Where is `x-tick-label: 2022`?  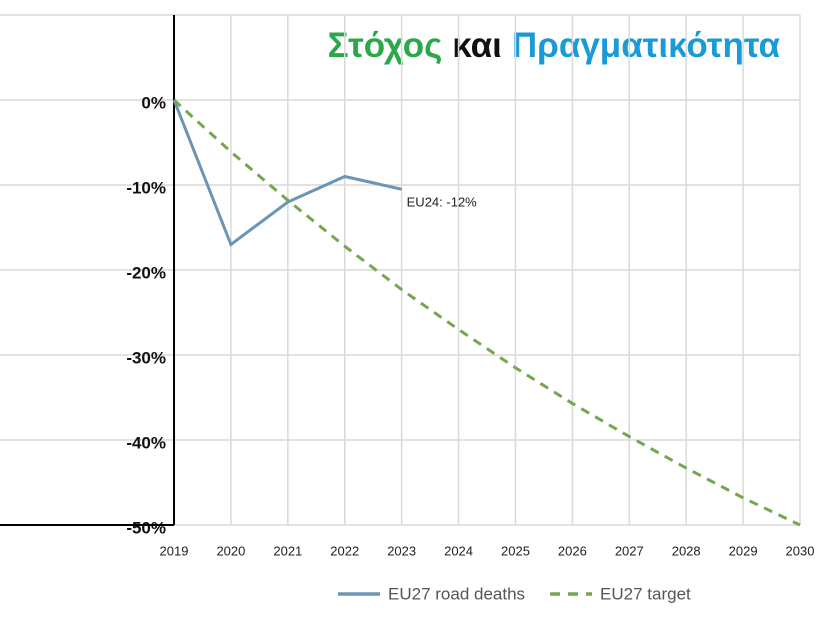
x-tick-label: 2022 is located at coordinates (344, 550).